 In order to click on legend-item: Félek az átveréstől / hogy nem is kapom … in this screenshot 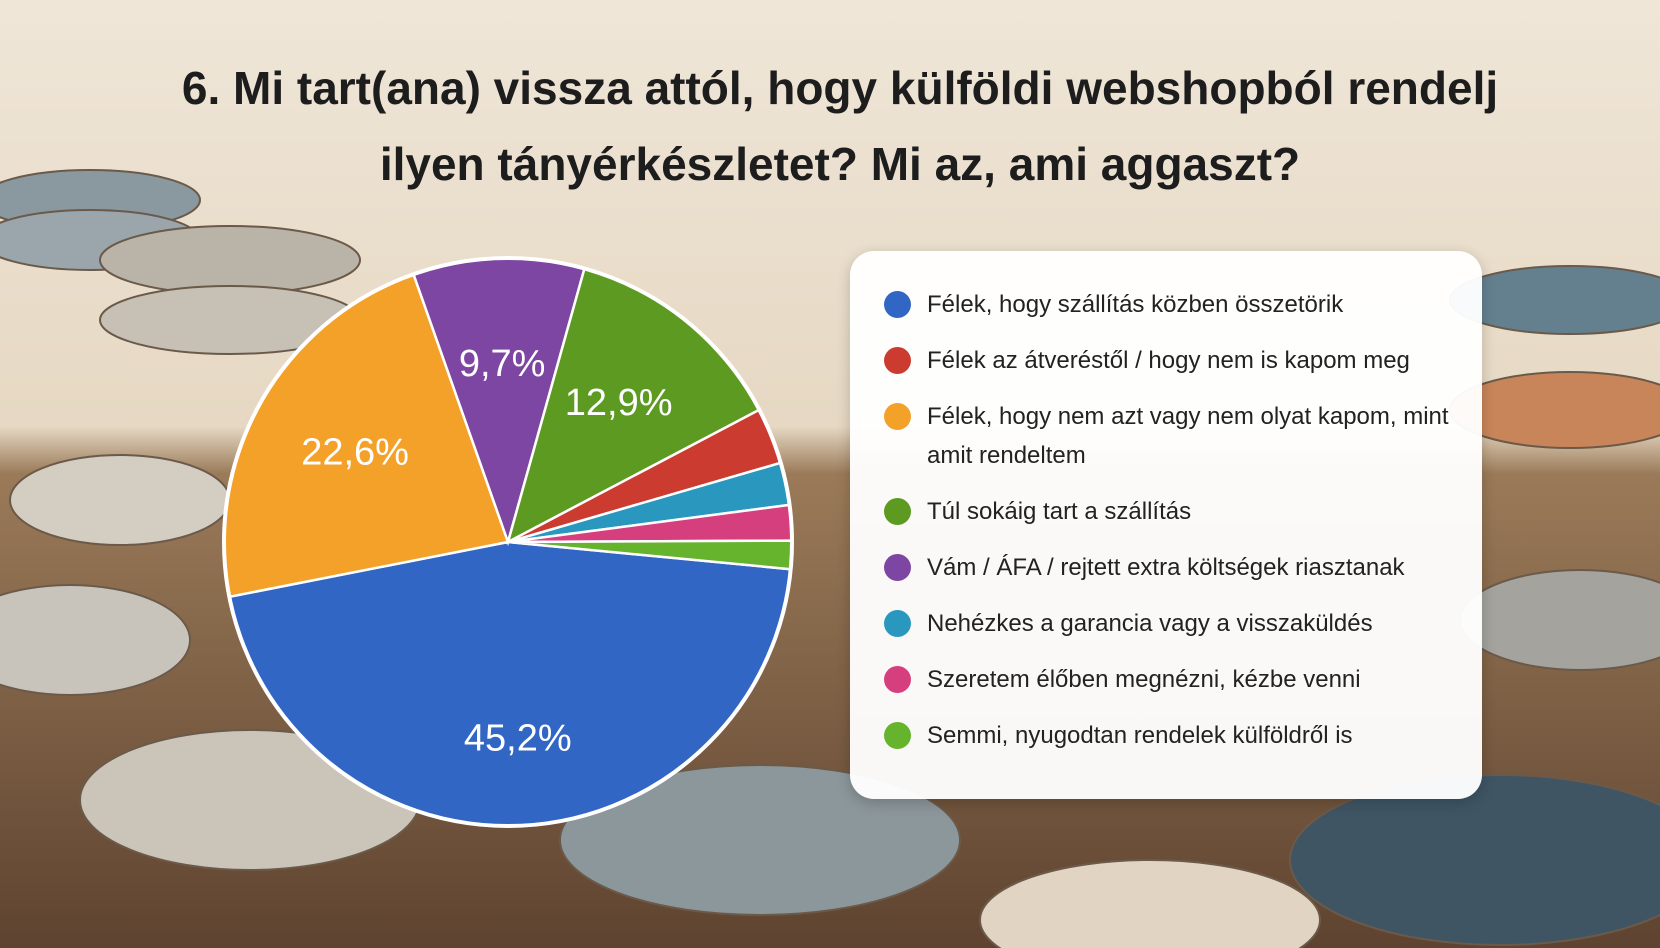, I will do `click(1179, 360)`.